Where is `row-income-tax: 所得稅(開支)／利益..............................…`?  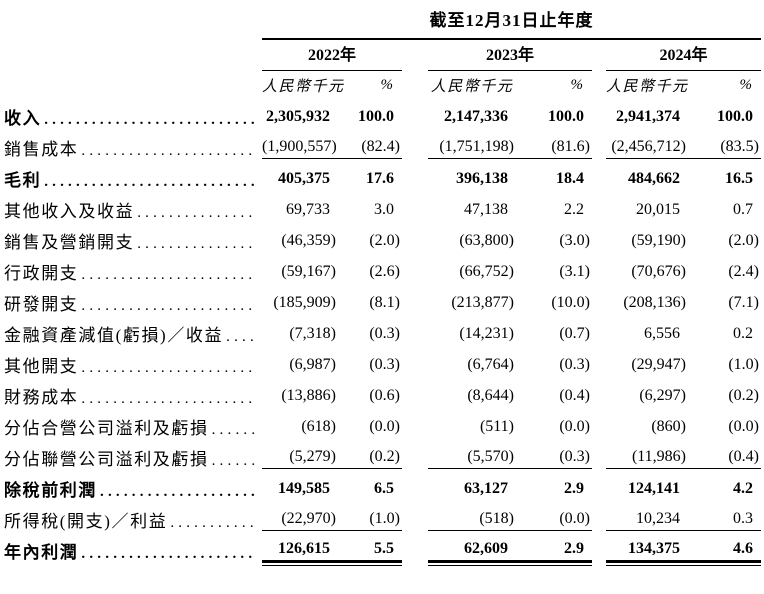 row-income-tax: 所得稅(開支)／利益..............................… is located at coordinates (382, 519).